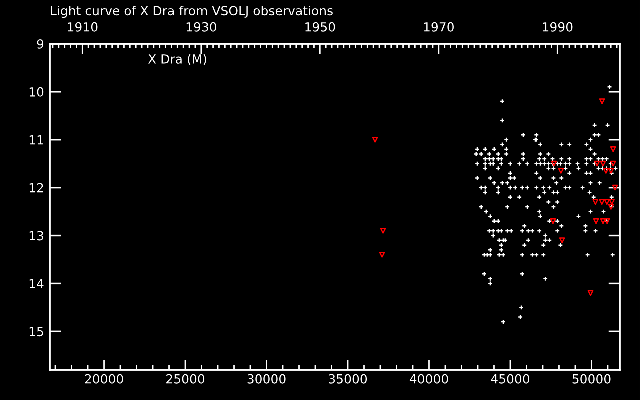  What do you see at coordinates (37, 140) in the screenshot?
I see `y-tick-label: 11` at bounding box center [37, 140].